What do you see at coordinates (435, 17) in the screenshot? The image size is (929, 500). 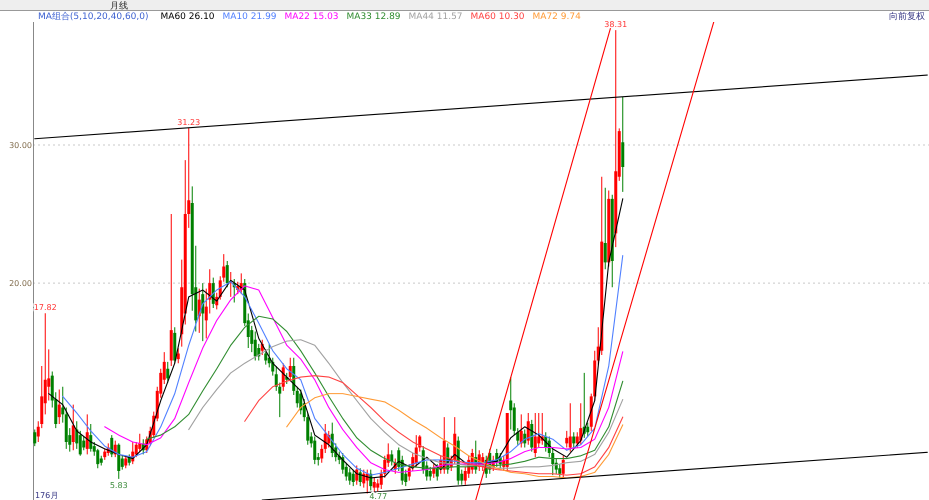 I see `text: MA44 11.57` at bounding box center [435, 17].